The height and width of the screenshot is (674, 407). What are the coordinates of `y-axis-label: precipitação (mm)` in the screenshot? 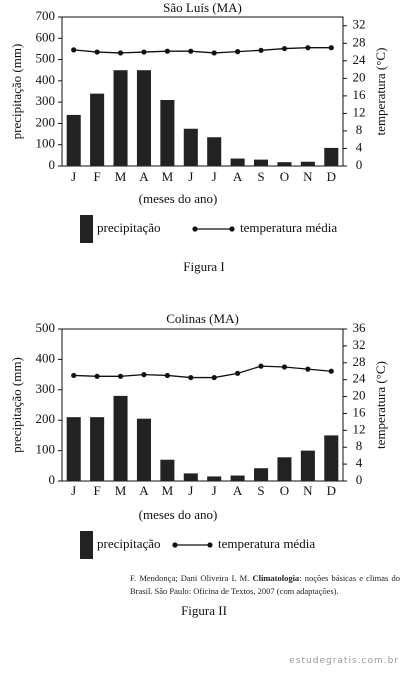 It's located at (16, 405).